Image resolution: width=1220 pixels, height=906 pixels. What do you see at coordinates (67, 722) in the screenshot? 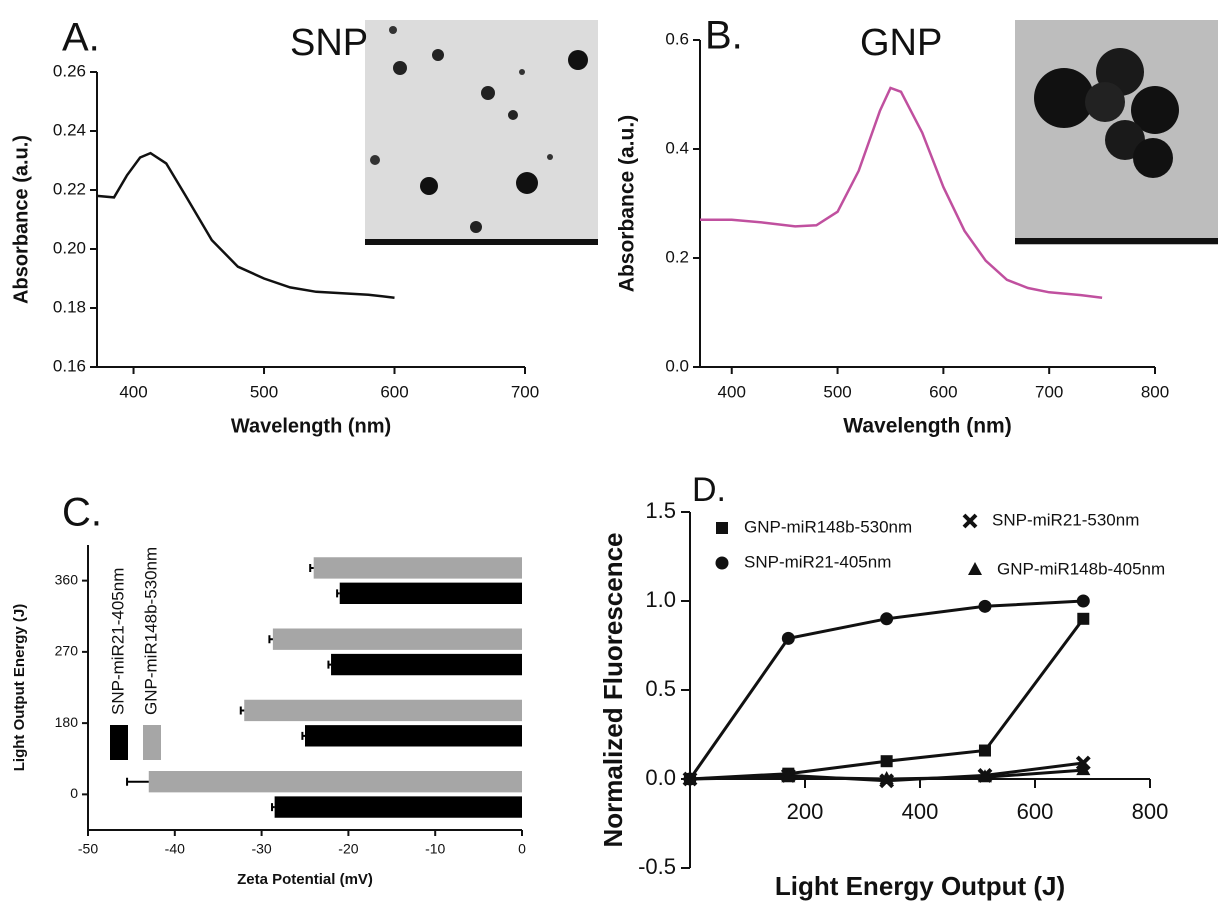
I see `y-tick-label: 180` at bounding box center [67, 722].